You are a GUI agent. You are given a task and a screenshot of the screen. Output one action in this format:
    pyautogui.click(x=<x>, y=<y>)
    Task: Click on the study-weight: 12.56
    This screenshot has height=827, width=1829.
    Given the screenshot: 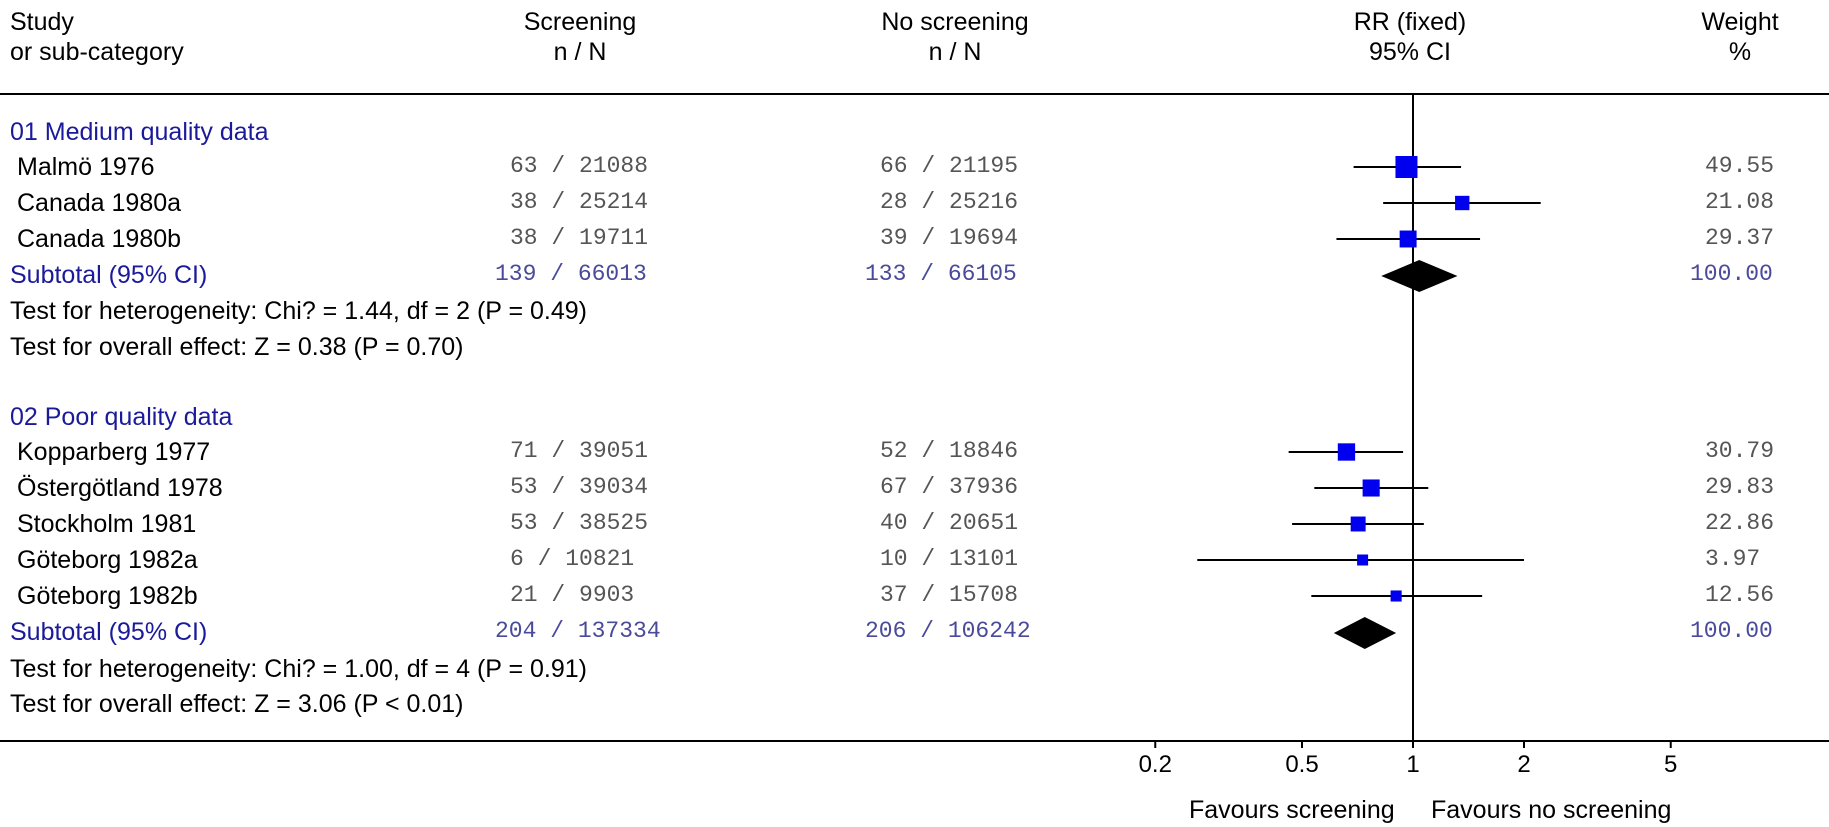 What is the action you would take?
    pyautogui.click(x=1740, y=595)
    